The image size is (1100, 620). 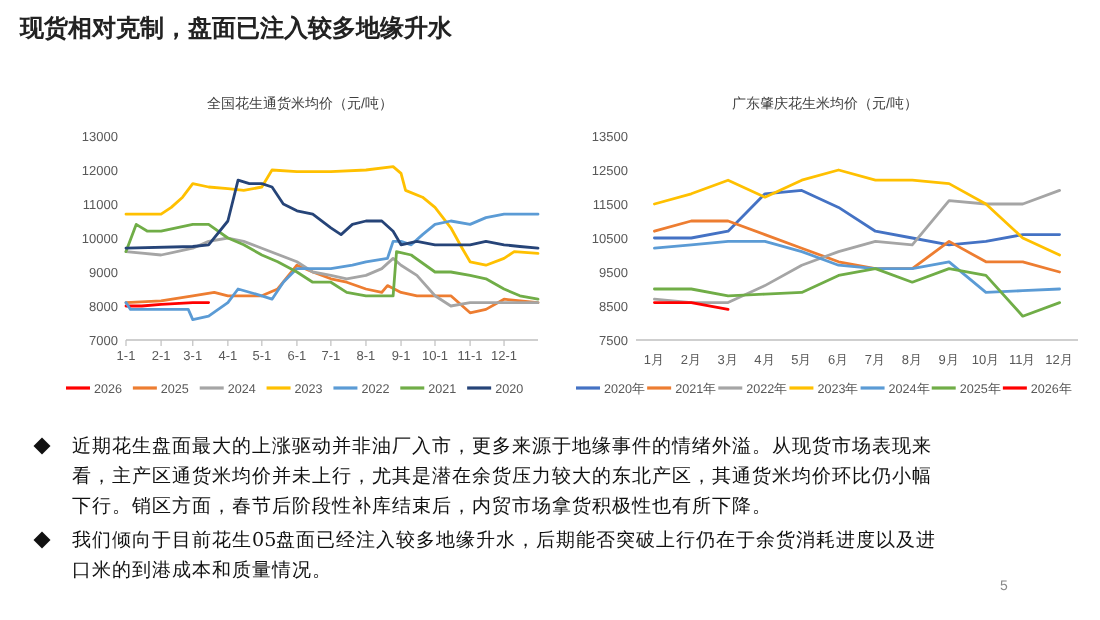 What do you see at coordinates (502, 477) in the screenshot?
I see `text: 近期花生盘面最大的上涨驱动并非油厂入市，更多来源于地缘事件的情绪外溢。从现货市场表现来看，主产区通货米均价并未上行，尤其是潜在余货压力较大的东北产区，其通货米均价环比仍小幅下行。销区方面，春节后阶段性补库结束后，内贸市场拿货积极性也有所下降。` at bounding box center [502, 477].